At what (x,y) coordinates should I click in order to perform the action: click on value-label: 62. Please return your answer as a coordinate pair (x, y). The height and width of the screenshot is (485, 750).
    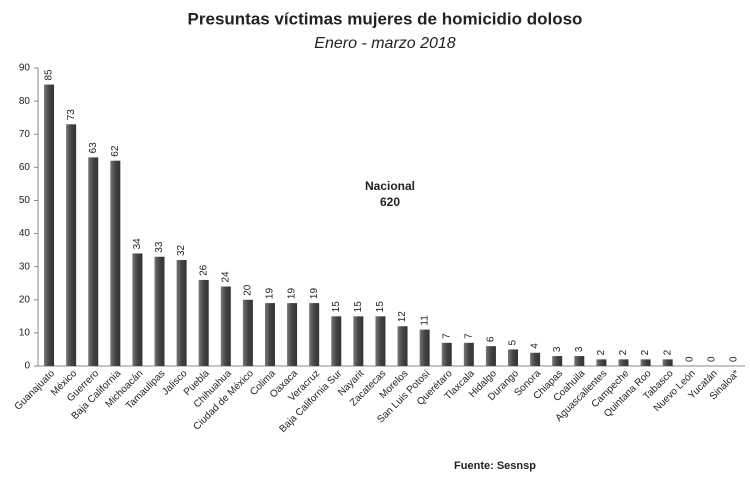
    Looking at the image, I should click on (115, 151).